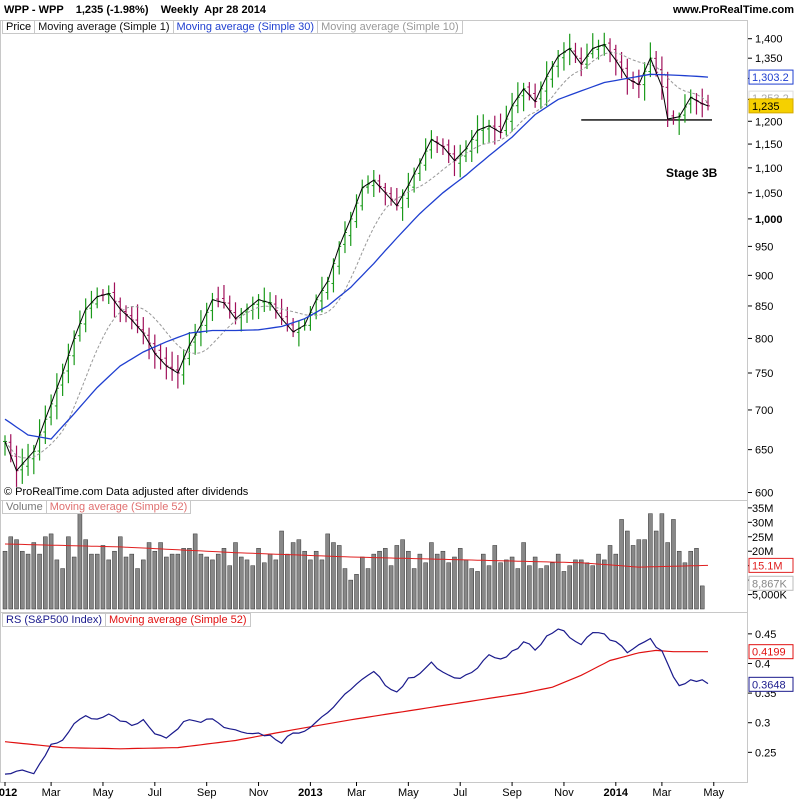 This screenshot has width=800, height=800. What do you see at coordinates (769, 122) in the screenshot?
I see `price-tick-label: 1,200` at bounding box center [769, 122].